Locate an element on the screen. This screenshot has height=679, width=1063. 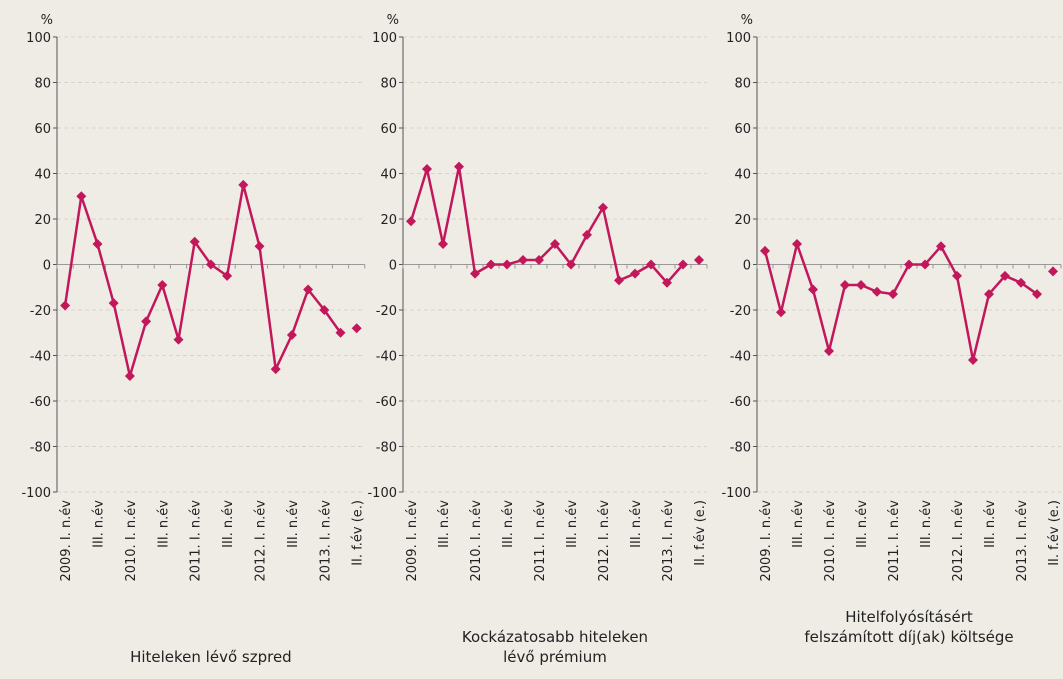
series-line is located at coordinates (202, 282).